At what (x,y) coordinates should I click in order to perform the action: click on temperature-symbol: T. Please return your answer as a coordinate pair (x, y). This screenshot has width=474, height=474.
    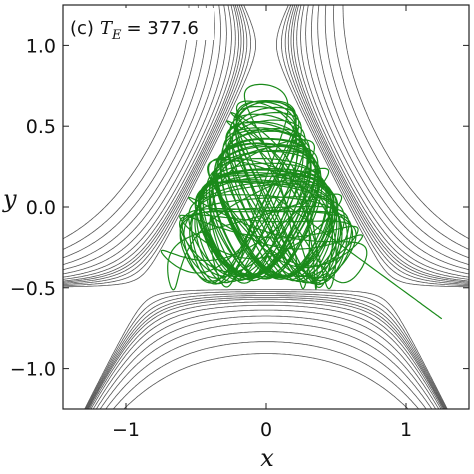
    Looking at the image, I should click on (107, 28).